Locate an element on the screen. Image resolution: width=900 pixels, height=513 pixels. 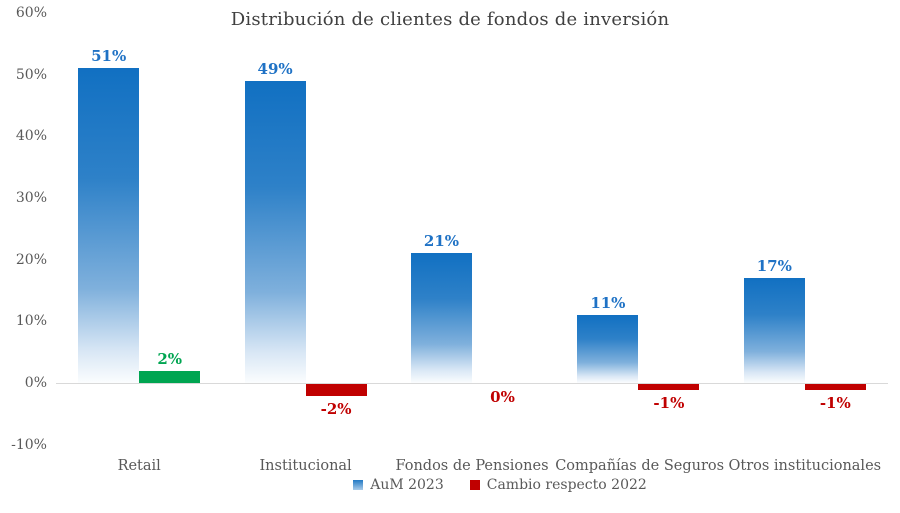
legend-swatch-aum is located at coordinates (358, 485).